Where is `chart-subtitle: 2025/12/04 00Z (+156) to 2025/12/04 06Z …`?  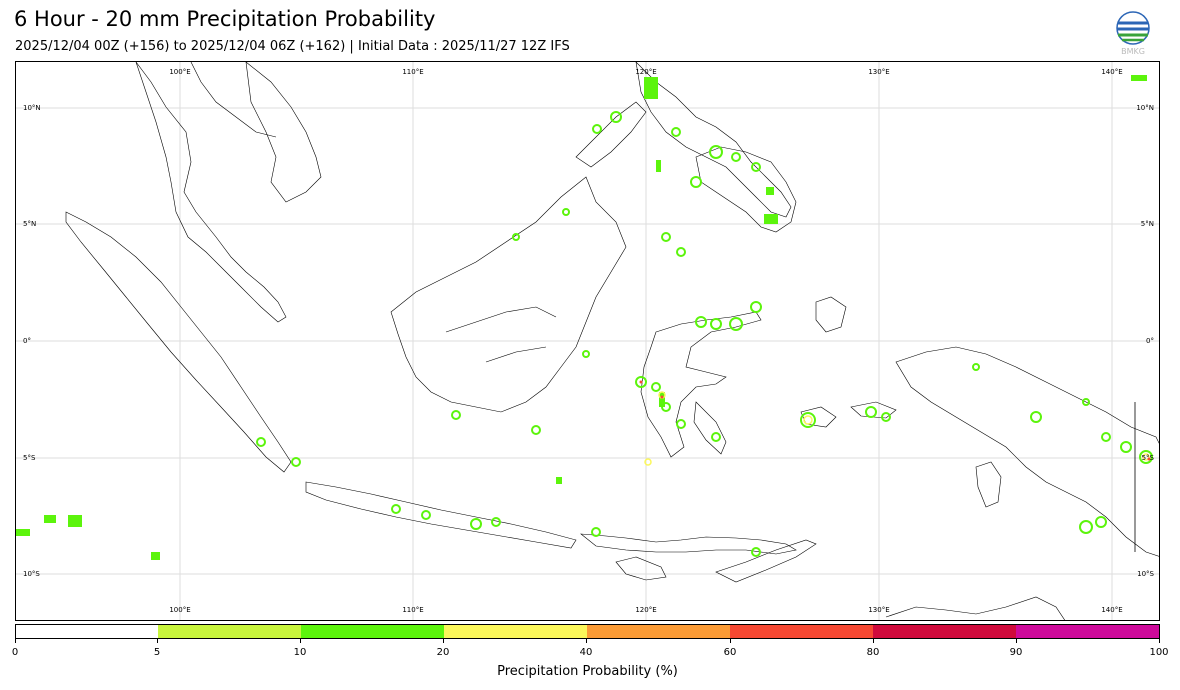 chart-subtitle: 2025/12/04 00Z (+156) to 2025/12/04 06Z … is located at coordinates (292, 46).